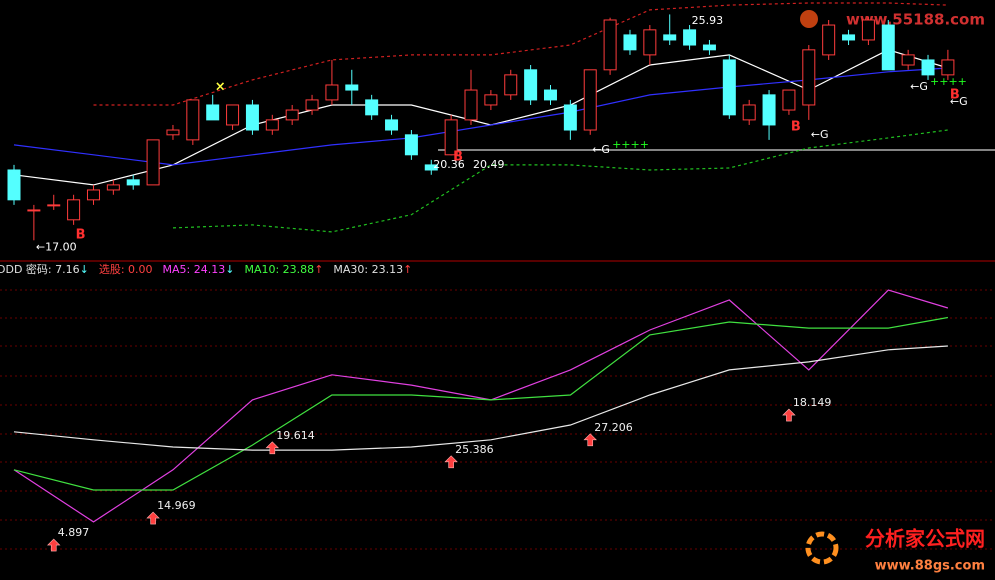 This screenshot has height=580, width=995. I want to click on legend-entry: MA30: 23.13, so click(368, 269).